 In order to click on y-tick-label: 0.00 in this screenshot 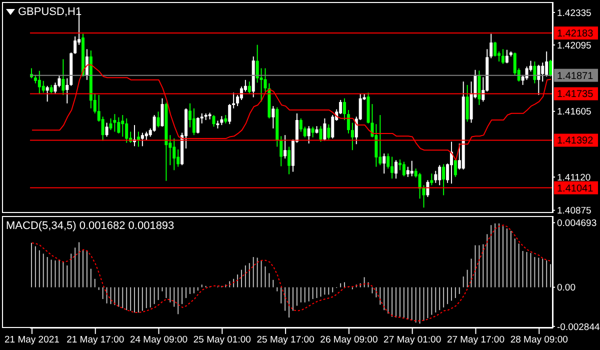, I will do `click(566, 288)`.